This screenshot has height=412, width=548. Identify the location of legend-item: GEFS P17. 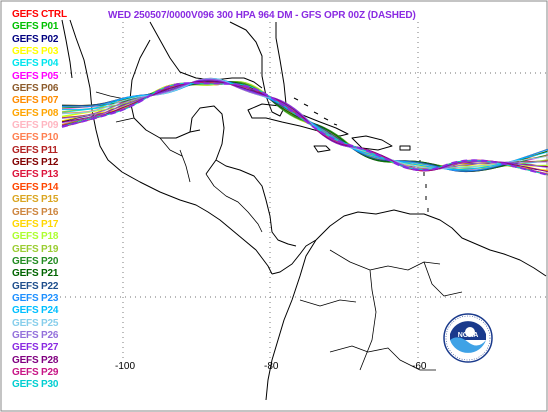
(35, 224).